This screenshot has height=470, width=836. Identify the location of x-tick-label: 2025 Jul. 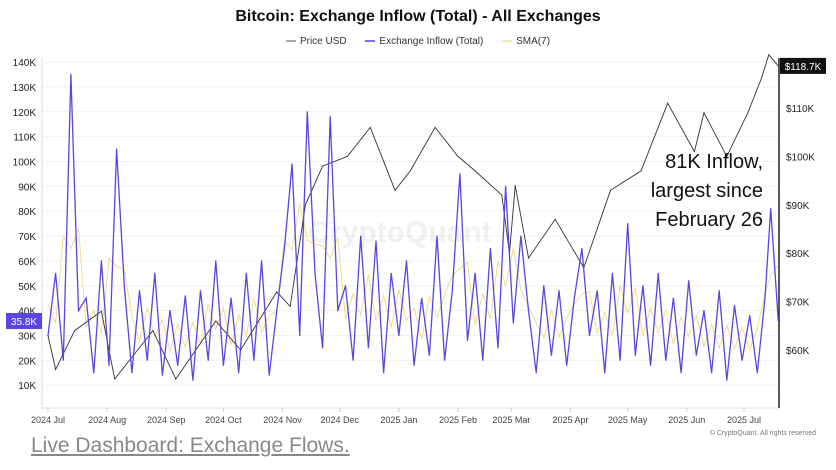
(744, 420).